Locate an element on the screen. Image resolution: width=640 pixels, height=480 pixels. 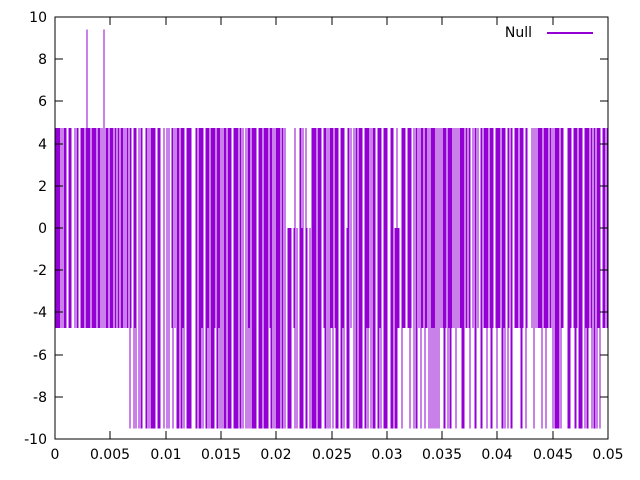
y-tick-label: 10 is located at coordinates (38, 18).